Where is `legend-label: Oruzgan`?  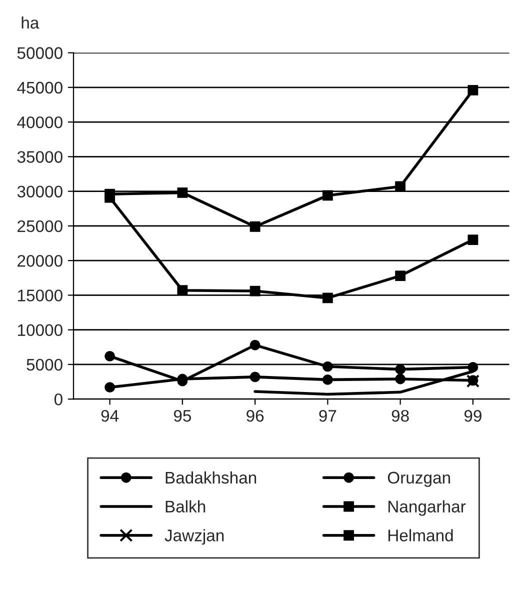
legend-label: Oruzgan is located at coordinates (419, 479).